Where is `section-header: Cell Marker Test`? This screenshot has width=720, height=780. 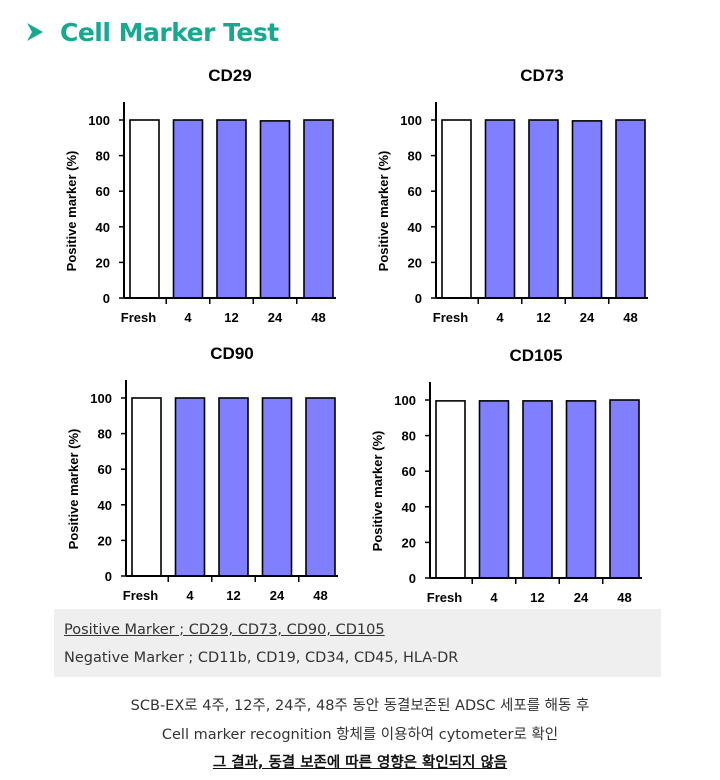
section-header: Cell Marker Test is located at coordinates (152, 32).